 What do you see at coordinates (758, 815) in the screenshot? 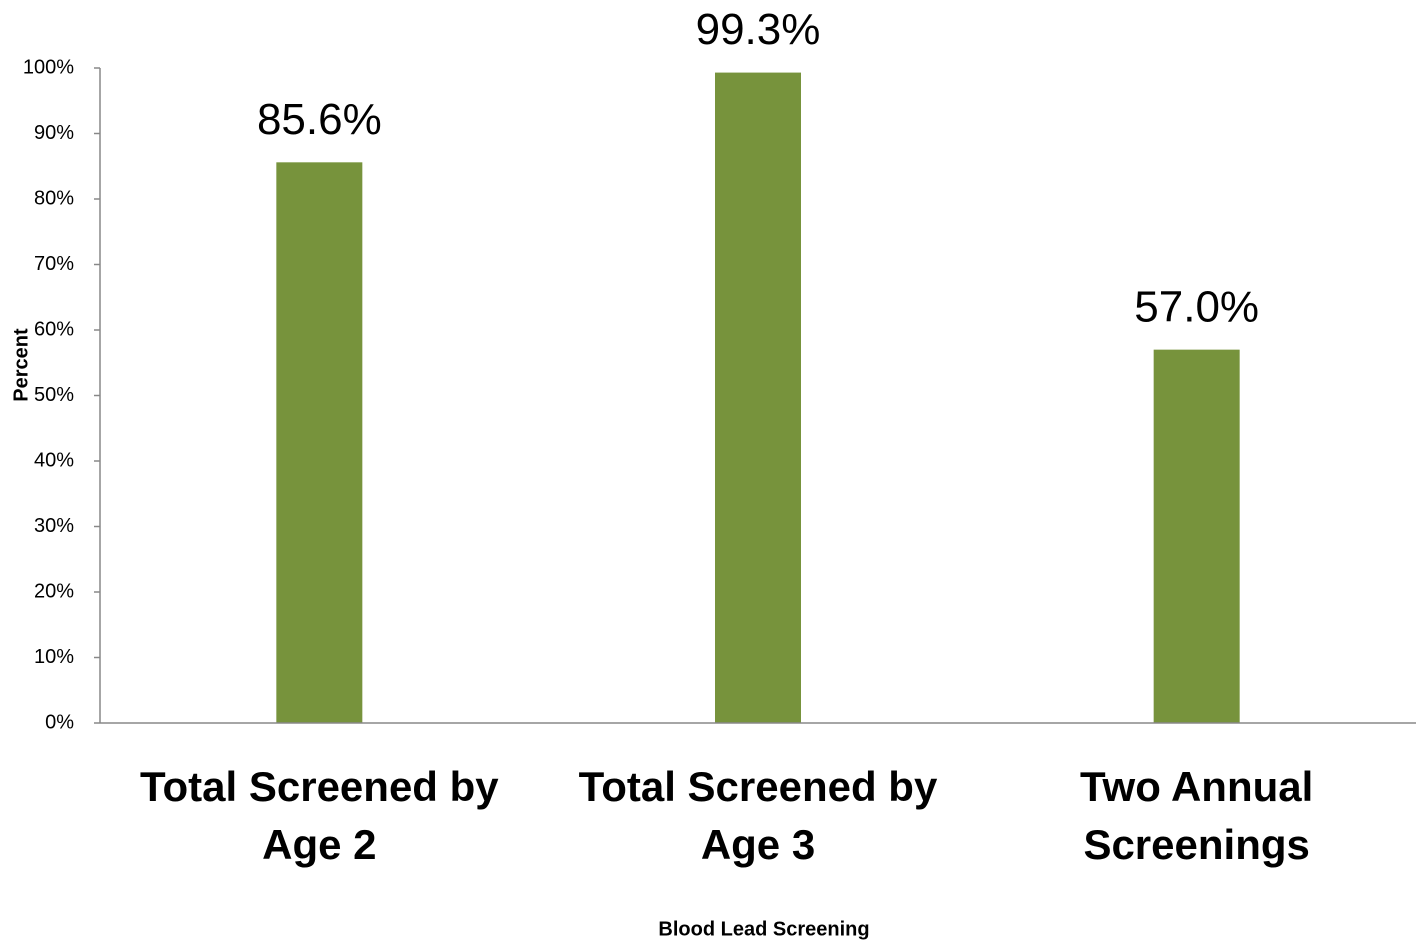
I see `x-tick-label: Total Screened by Age 3` at bounding box center [758, 815].